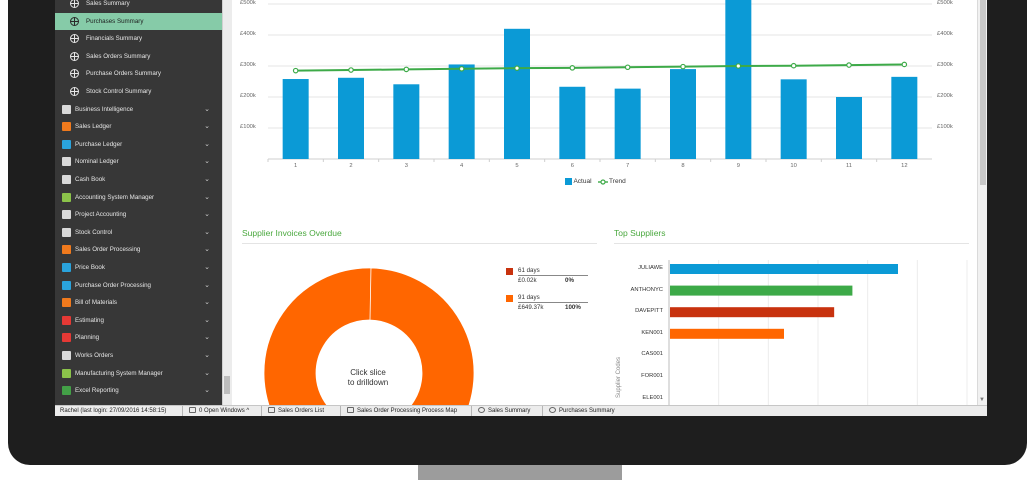 The width and height of the screenshot is (1035, 480). What do you see at coordinates (138, 179) in the screenshot?
I see `sidebar-item: Cash Book ⌄` at bounding box center [138, 179].